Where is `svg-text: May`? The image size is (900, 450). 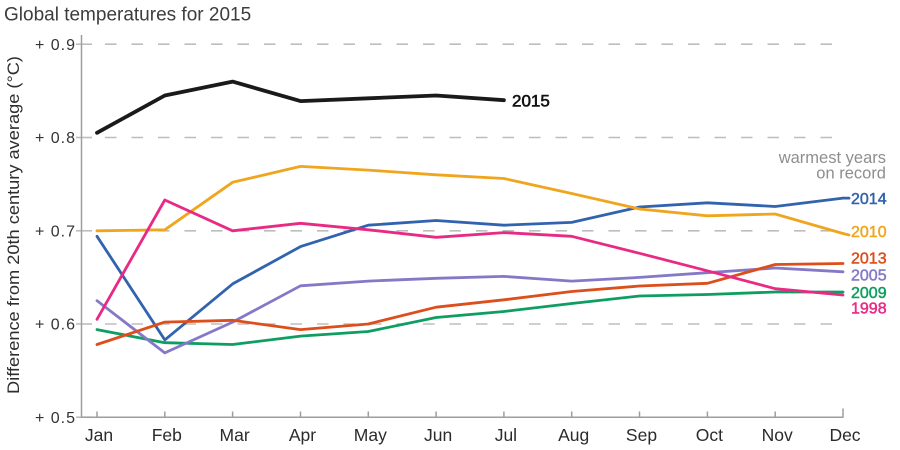 svg-text: May is located at coordinates (370, 435).